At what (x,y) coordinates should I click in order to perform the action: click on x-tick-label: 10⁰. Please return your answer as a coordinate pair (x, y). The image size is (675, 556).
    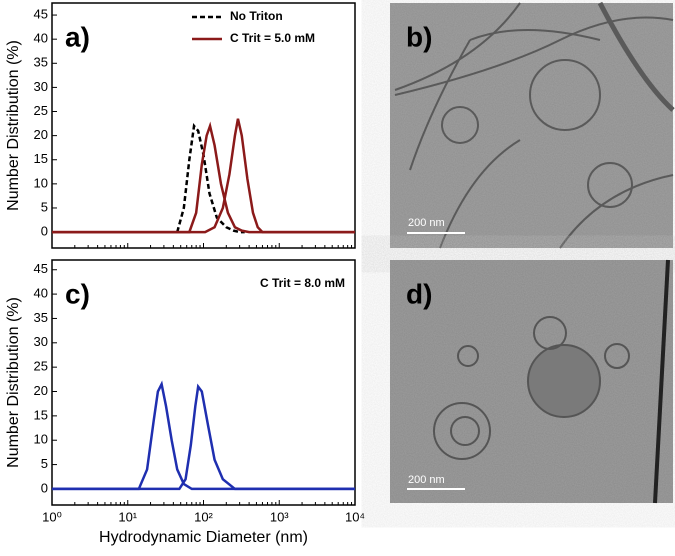
    Looking at the image, I should click on (52, 516).